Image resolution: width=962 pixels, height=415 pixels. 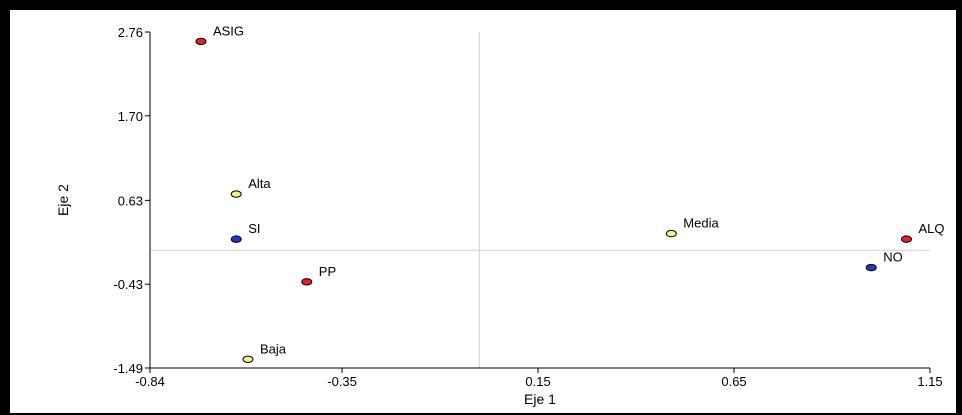 What do you see at coordinates (63, 200) in the screenshot?
I see `y-axis-title: Eje 2` at bounding box center [63, 200].